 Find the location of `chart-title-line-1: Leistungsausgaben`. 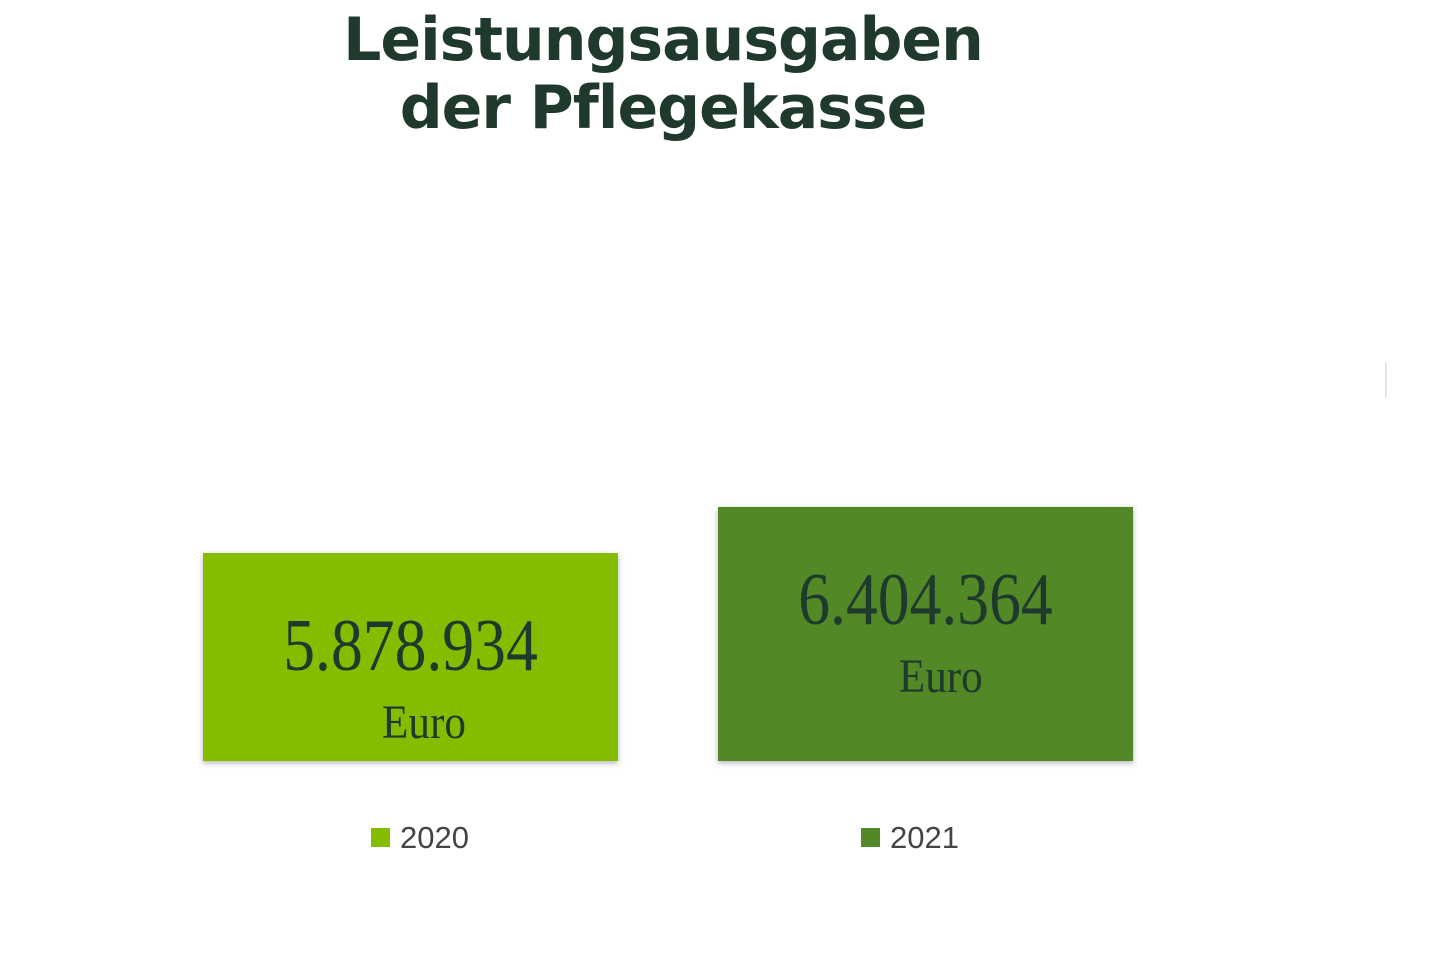

chart-title-line-1: Leistungsausgaben is located at coordinates (663, 40).